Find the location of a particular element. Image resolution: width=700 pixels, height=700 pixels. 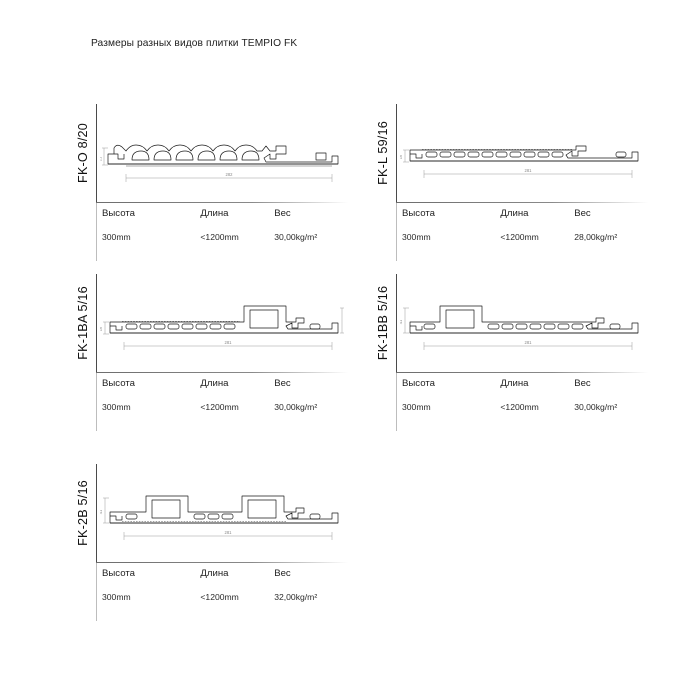

model-label-wrap: FK-O 8/20 is located at coordinates (83, 153).